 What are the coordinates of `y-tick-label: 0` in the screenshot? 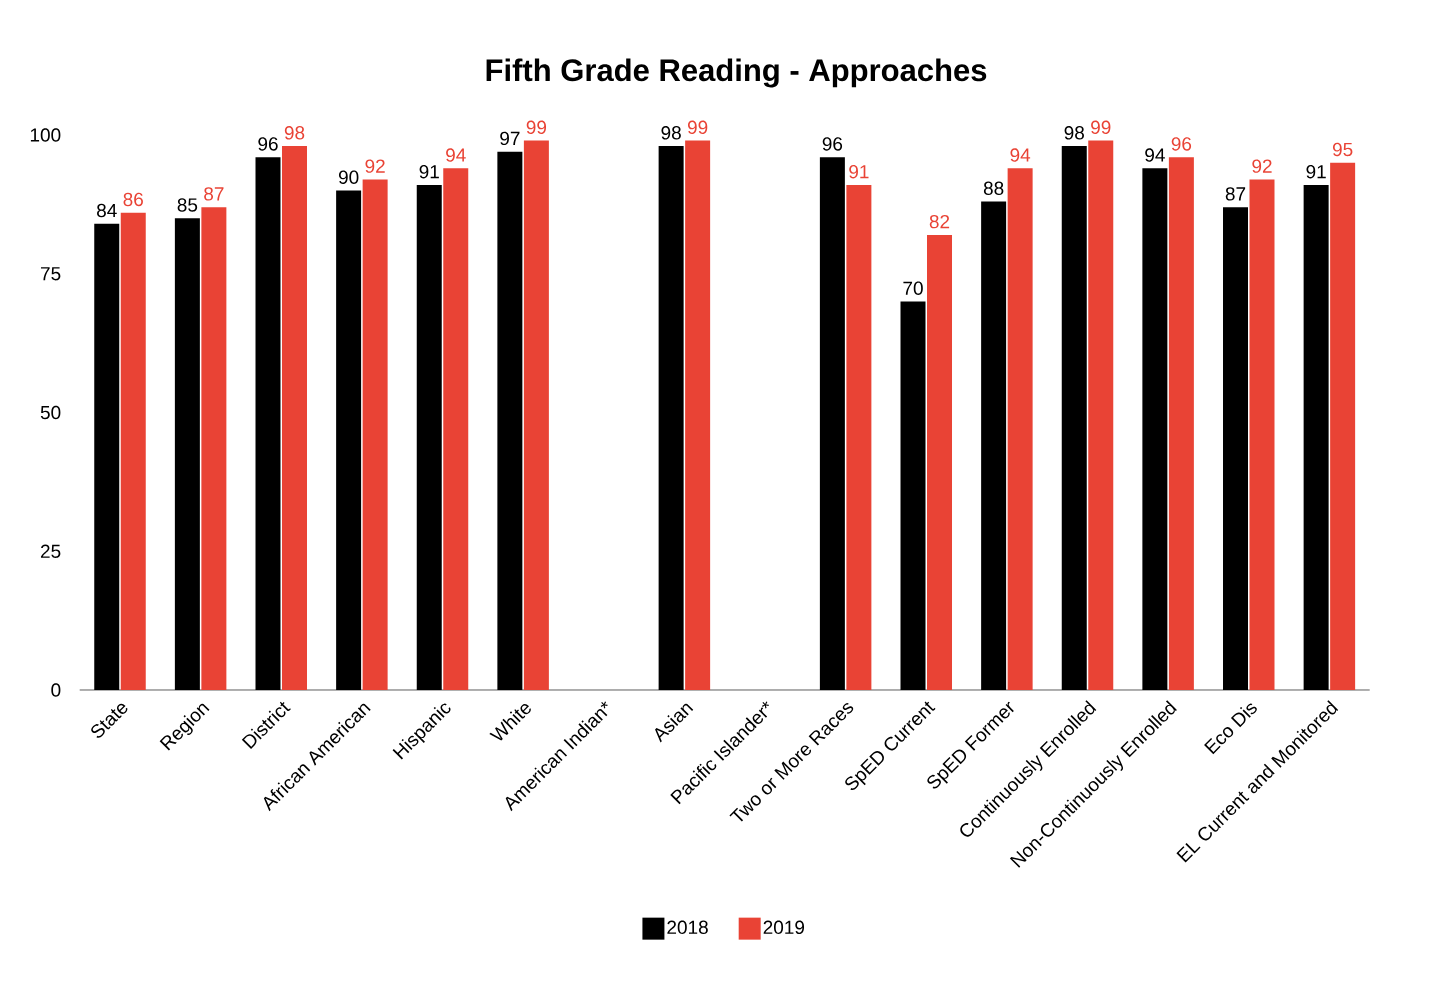 It's located at (56, 690).